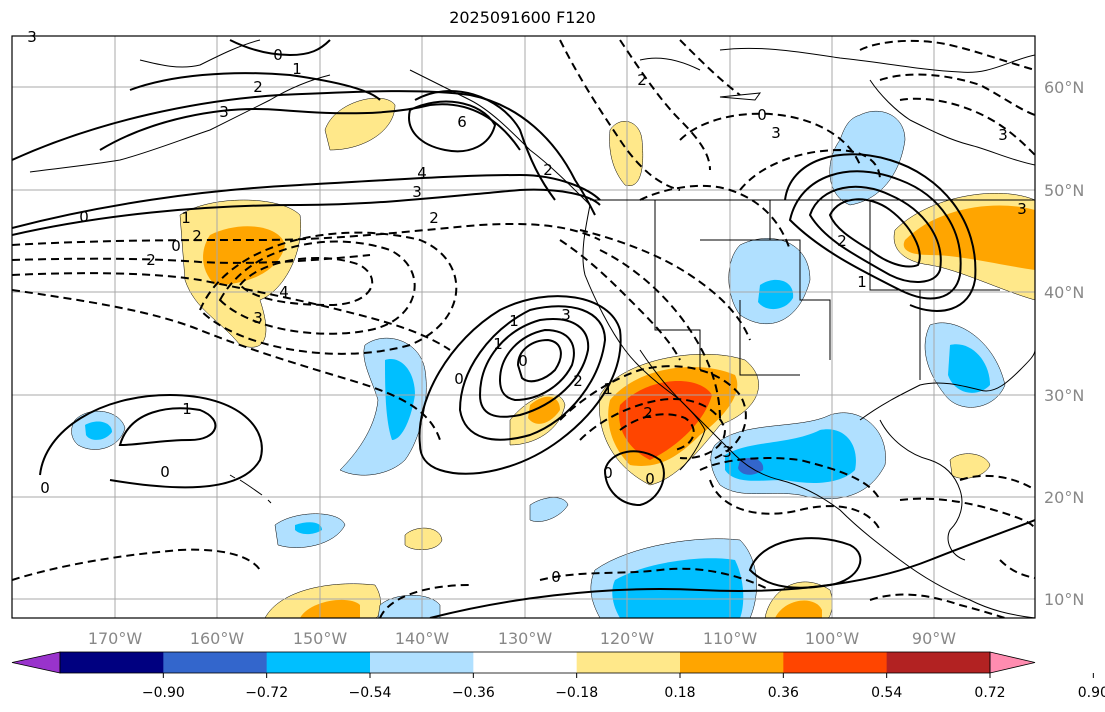  I want to click on colorbar-frame, so click(525, 662).